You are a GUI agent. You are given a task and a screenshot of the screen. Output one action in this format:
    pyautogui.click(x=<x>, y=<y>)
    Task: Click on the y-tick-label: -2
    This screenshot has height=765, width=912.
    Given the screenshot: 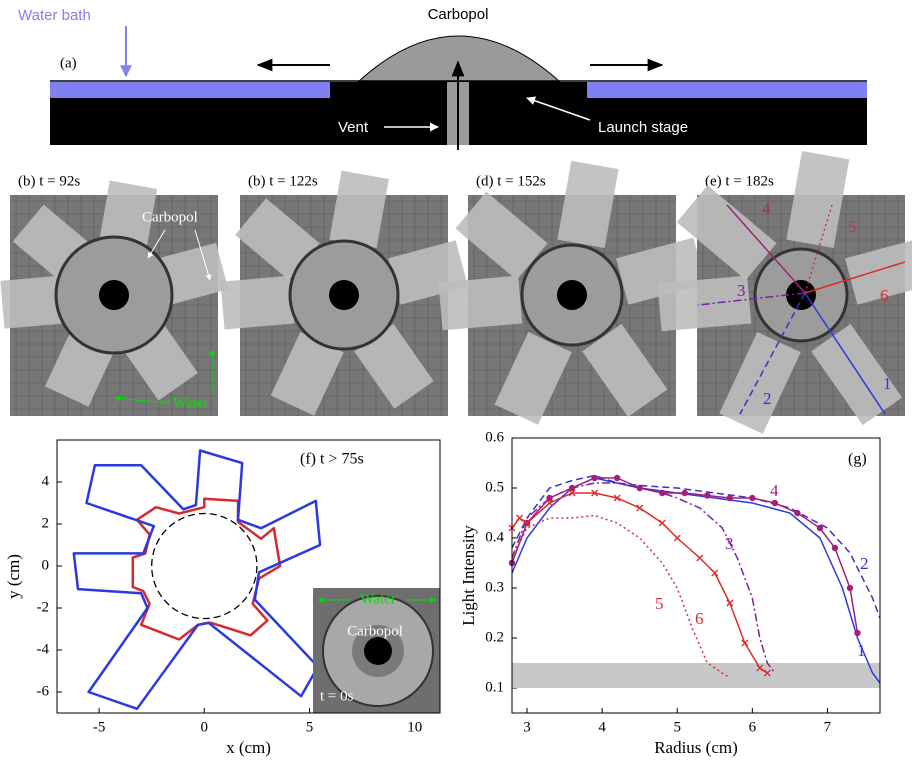 What is the action you would take?
    pyautogui.click(x=43, y=607)
    